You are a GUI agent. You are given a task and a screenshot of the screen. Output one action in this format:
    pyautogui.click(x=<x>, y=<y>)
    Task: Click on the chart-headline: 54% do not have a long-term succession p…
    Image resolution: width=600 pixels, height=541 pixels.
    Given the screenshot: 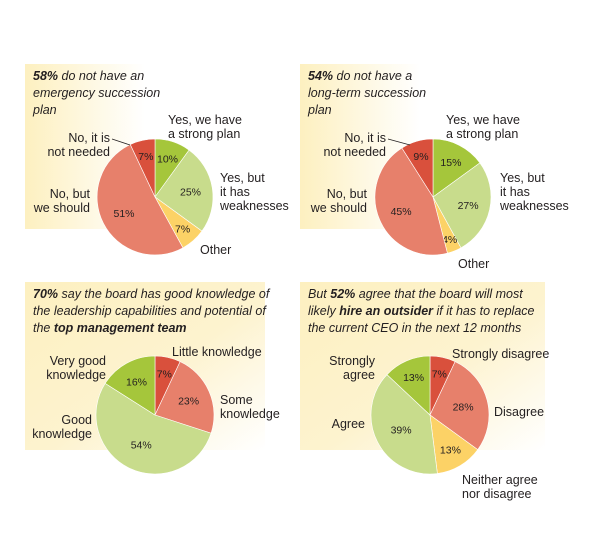 What is the action you would take?
    pyautogui.click(x=367, y=93)
    